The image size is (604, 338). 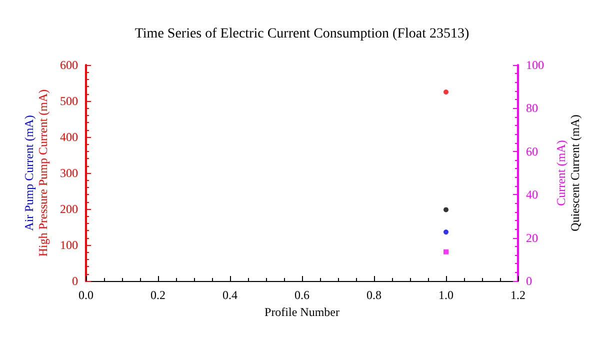 I want to click on x-tick-label: 0.8, so click(x=374, y=295).